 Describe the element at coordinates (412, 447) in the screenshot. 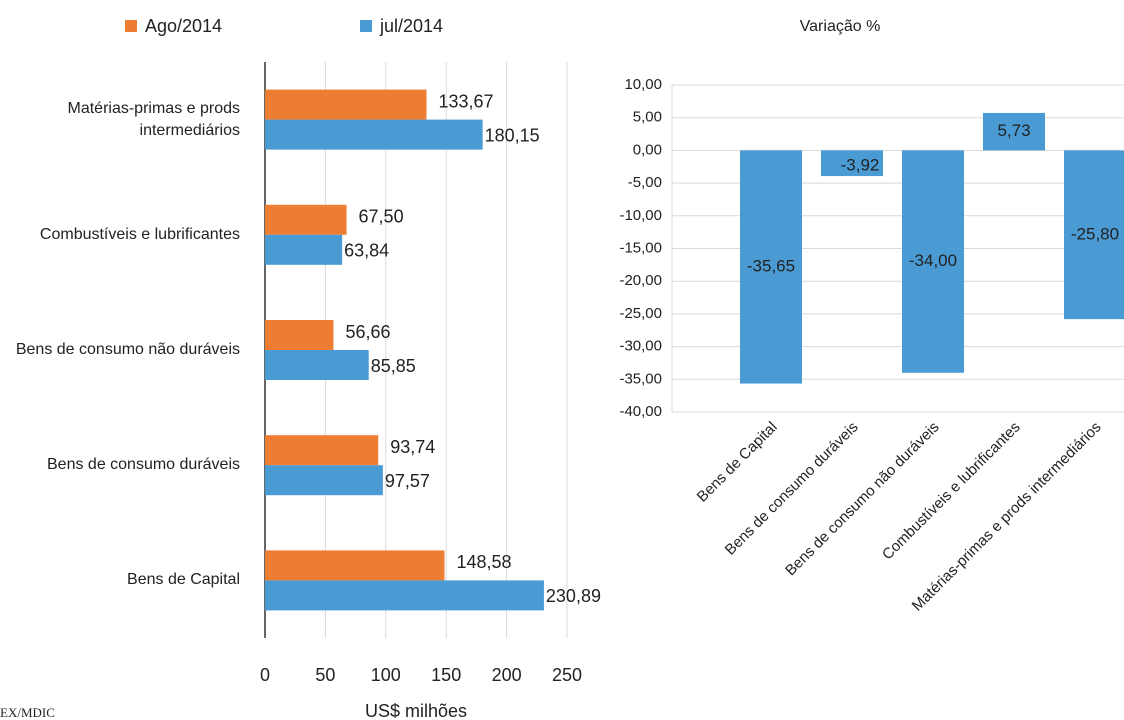

I see `value-label: 93,74` at that location.